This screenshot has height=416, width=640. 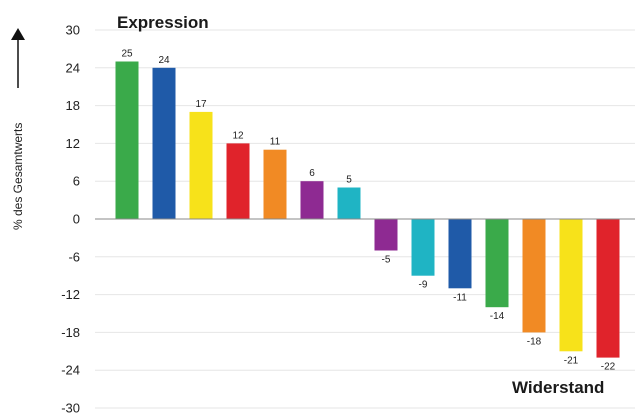 I want to click on y-tick-label: 6, so click(x=76, y=181).